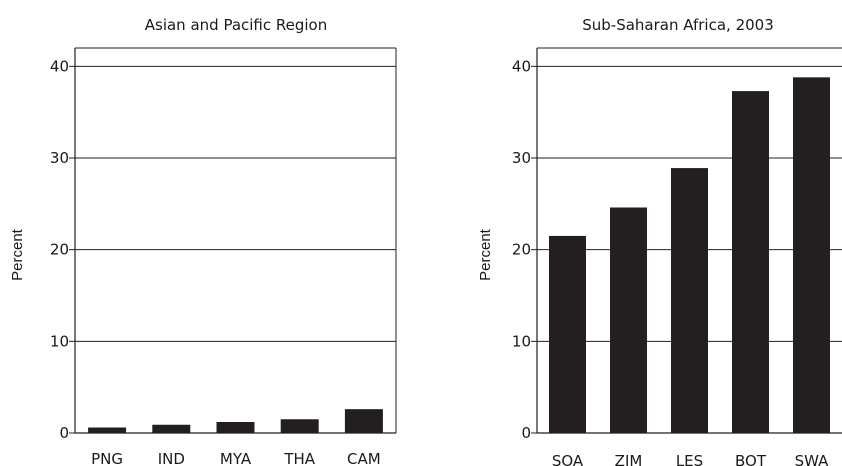  Describe the element at coordinates (628, 320) in the screenshot. I see `bar-zim` at that location.